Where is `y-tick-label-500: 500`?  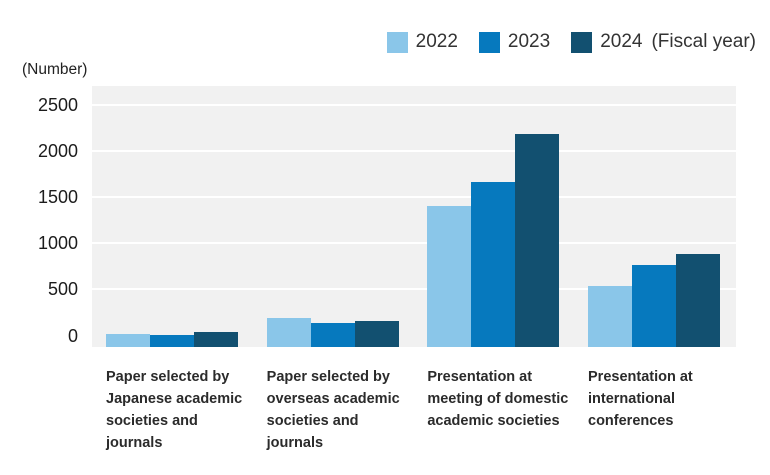
y-tick-label-500: 500 is located at coordinates (62, 289).